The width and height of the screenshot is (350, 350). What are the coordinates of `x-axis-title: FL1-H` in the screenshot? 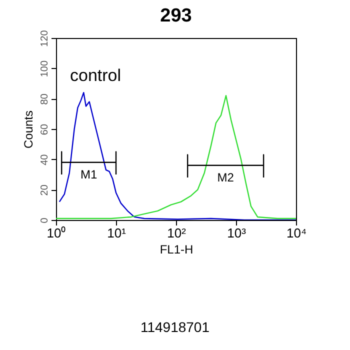 It's located at (177, 249).